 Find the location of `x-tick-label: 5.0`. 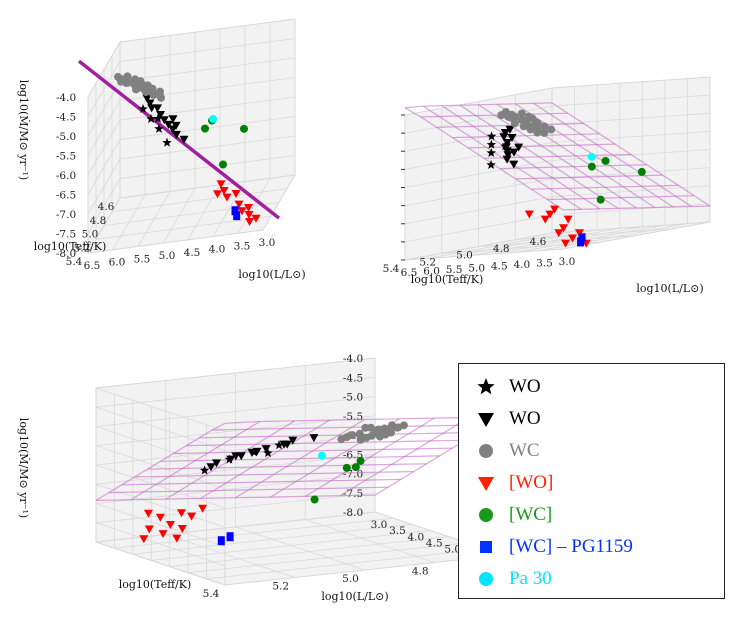

x-tick-label: 5.0 is located at coordinates (476, 268).